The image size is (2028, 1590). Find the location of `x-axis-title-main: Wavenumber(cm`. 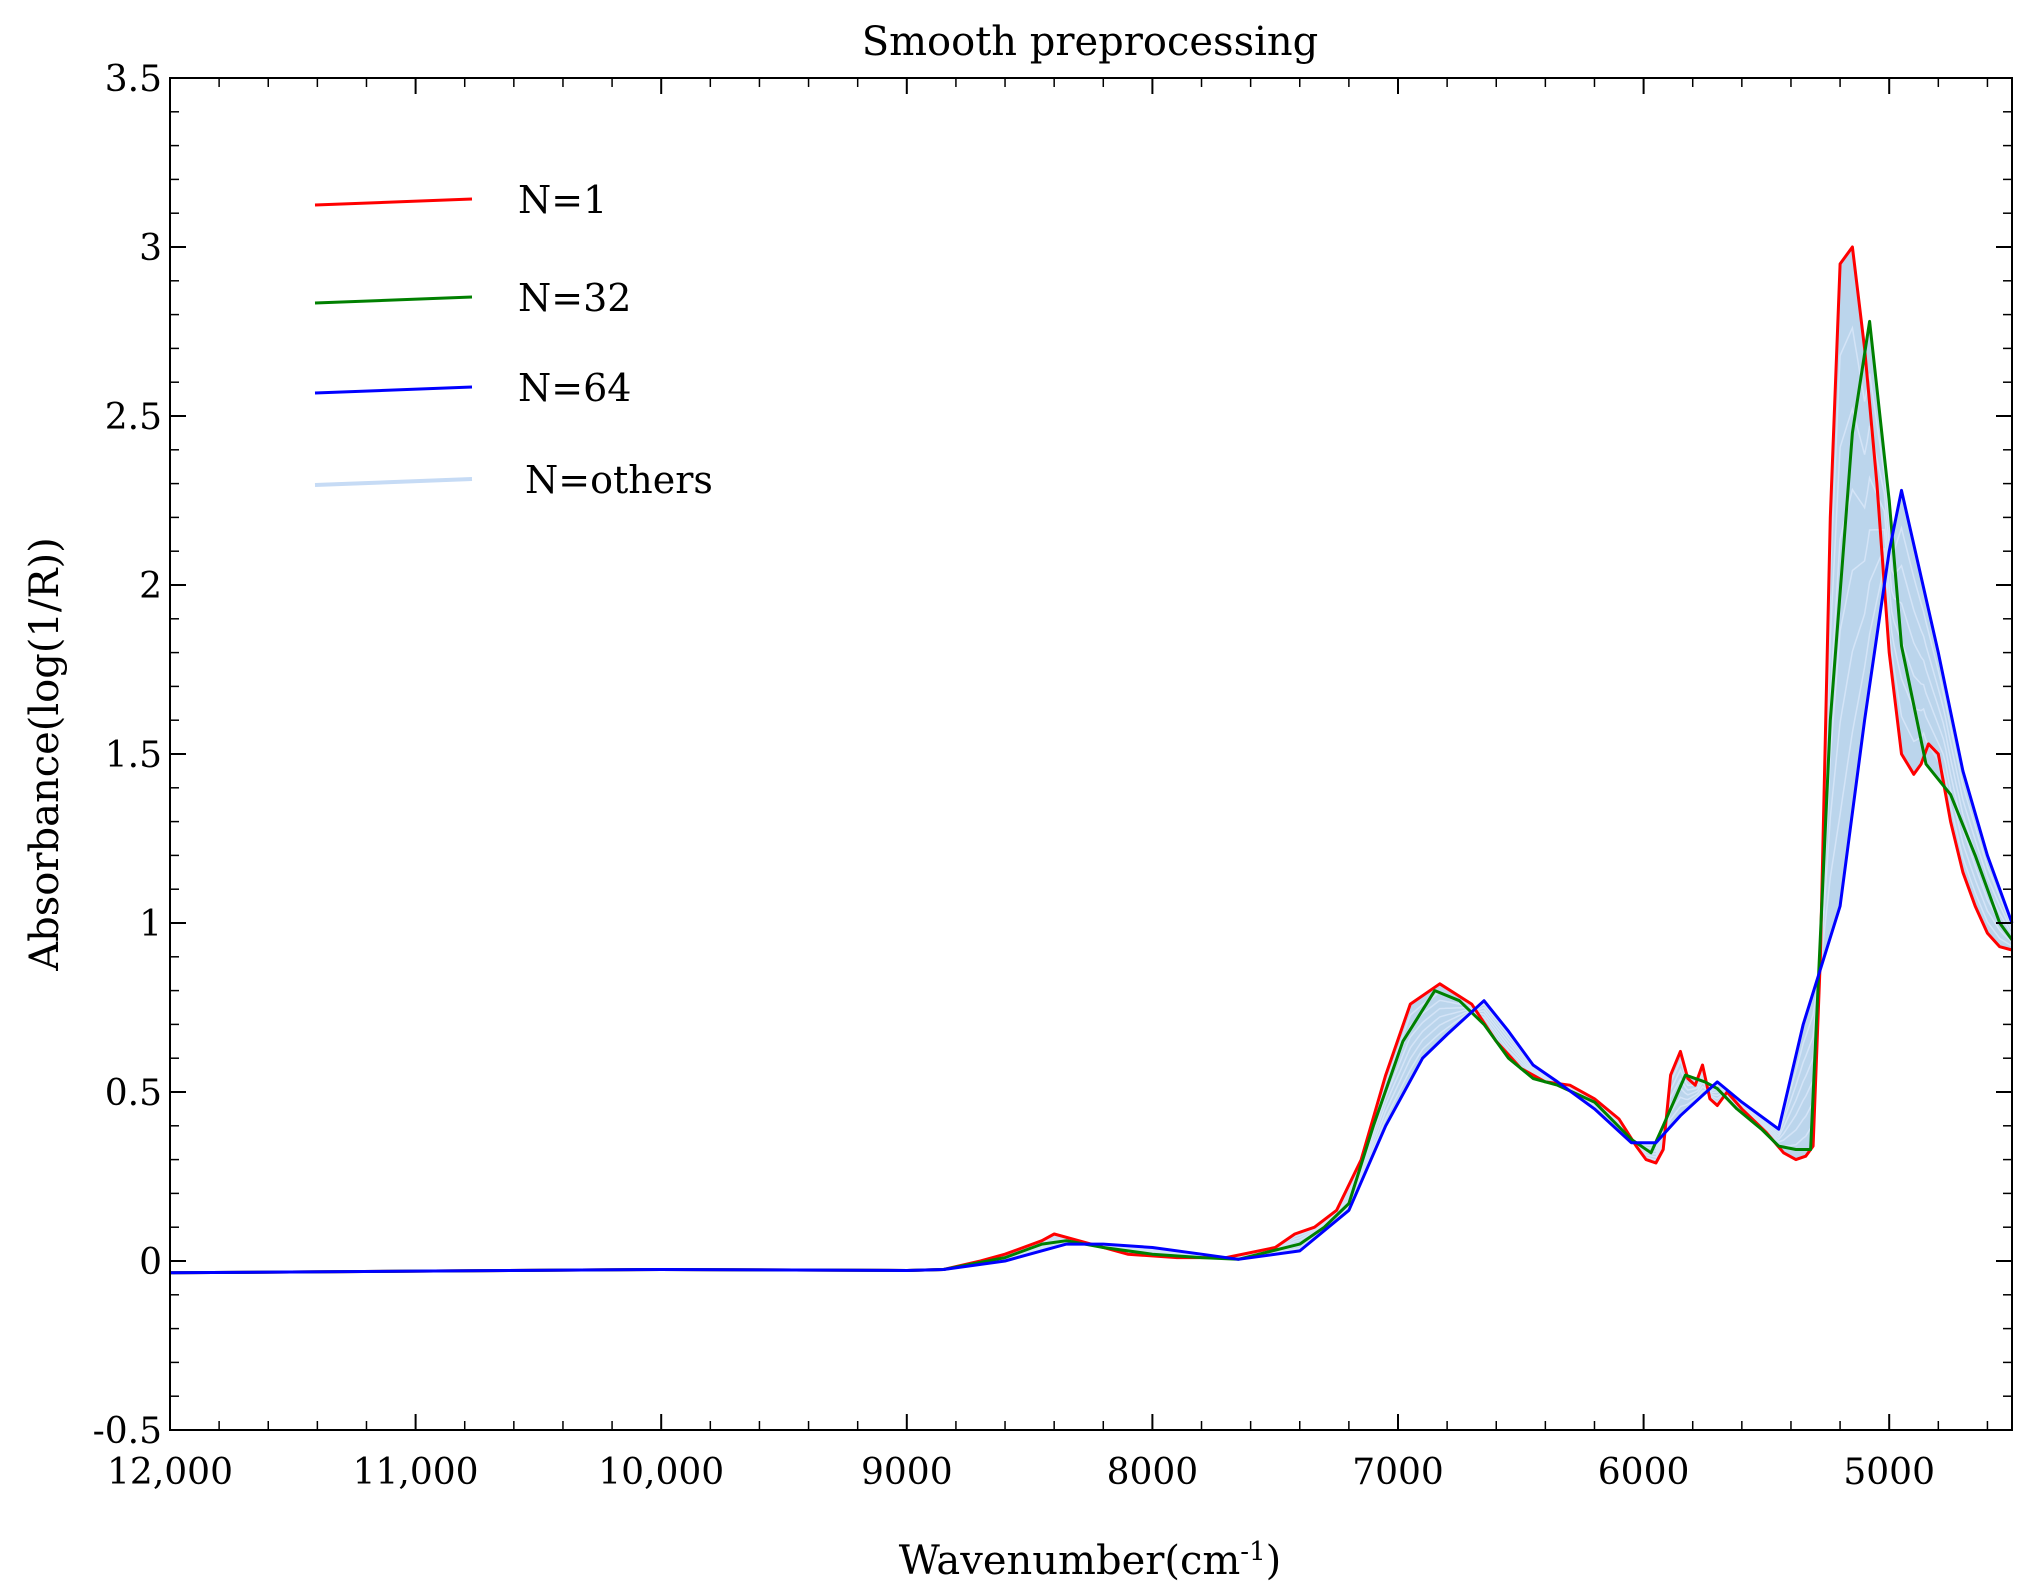

x-axis-title-main: Wavenumber(cm is located at coordinates (1070, 1561).